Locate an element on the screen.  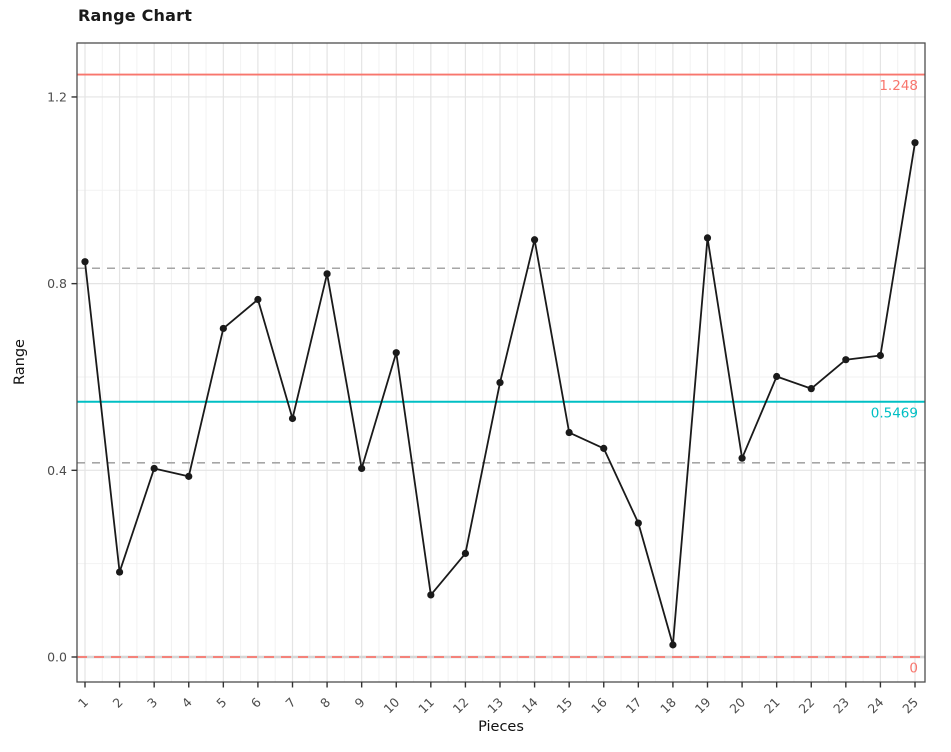
chart-title: Range Chart is located at coordinates (135, 15).